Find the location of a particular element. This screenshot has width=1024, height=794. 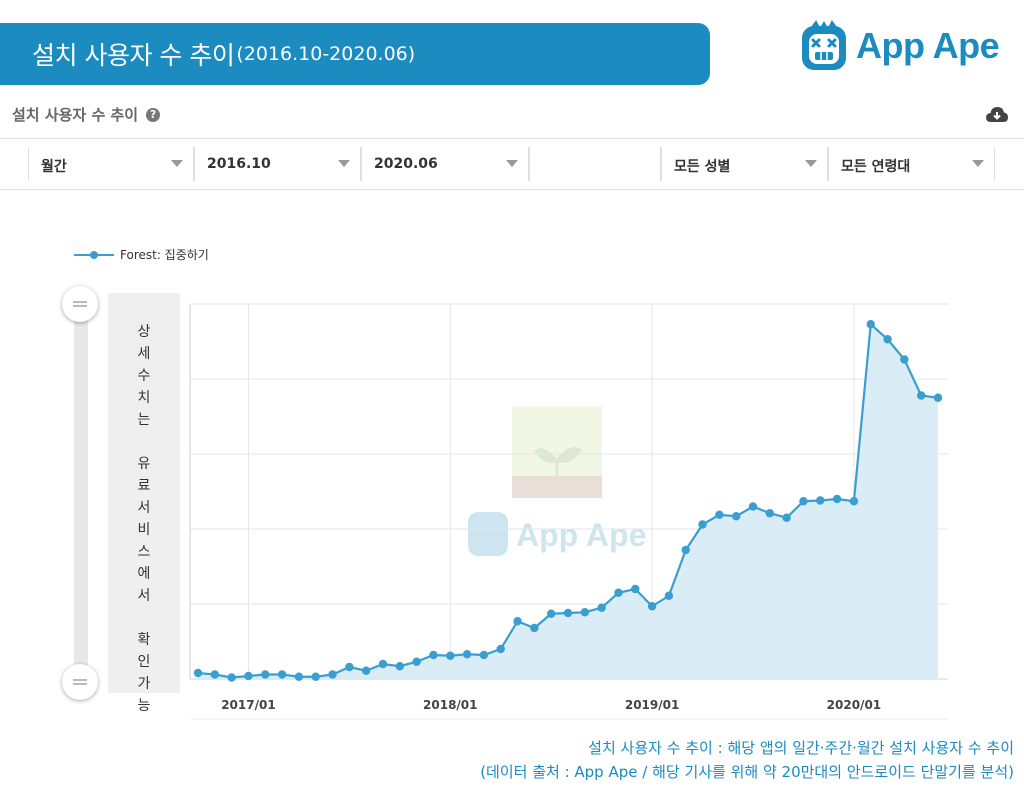

paid-service-notice: 상세수치는 유료서비스에서 확인가능 is located at coordinates (144, 503).